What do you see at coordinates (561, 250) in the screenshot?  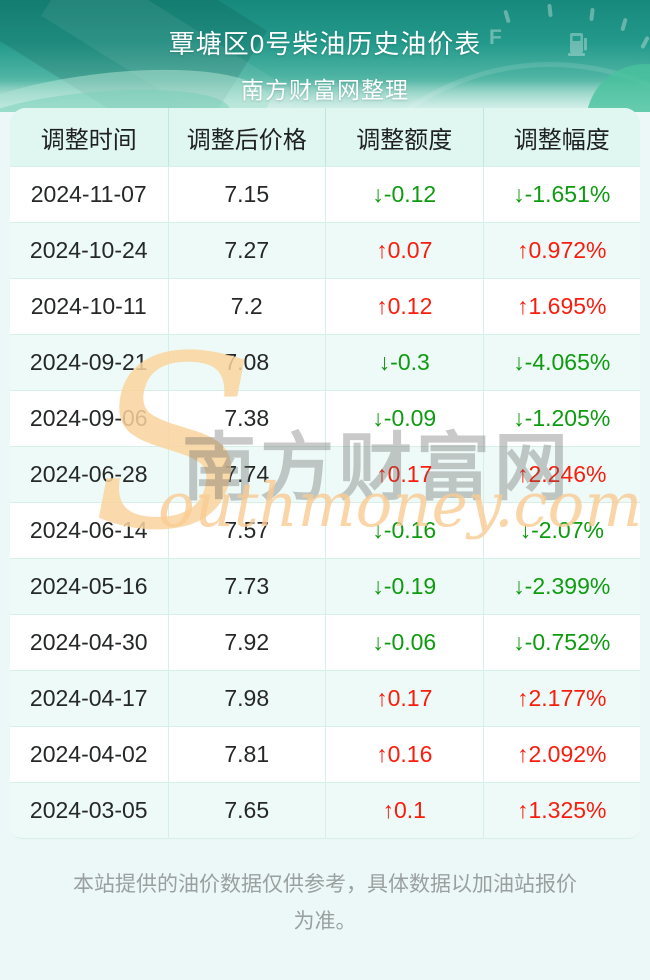 I see `percent-cell: ↑0.972%` at bounding box center [561, 250].